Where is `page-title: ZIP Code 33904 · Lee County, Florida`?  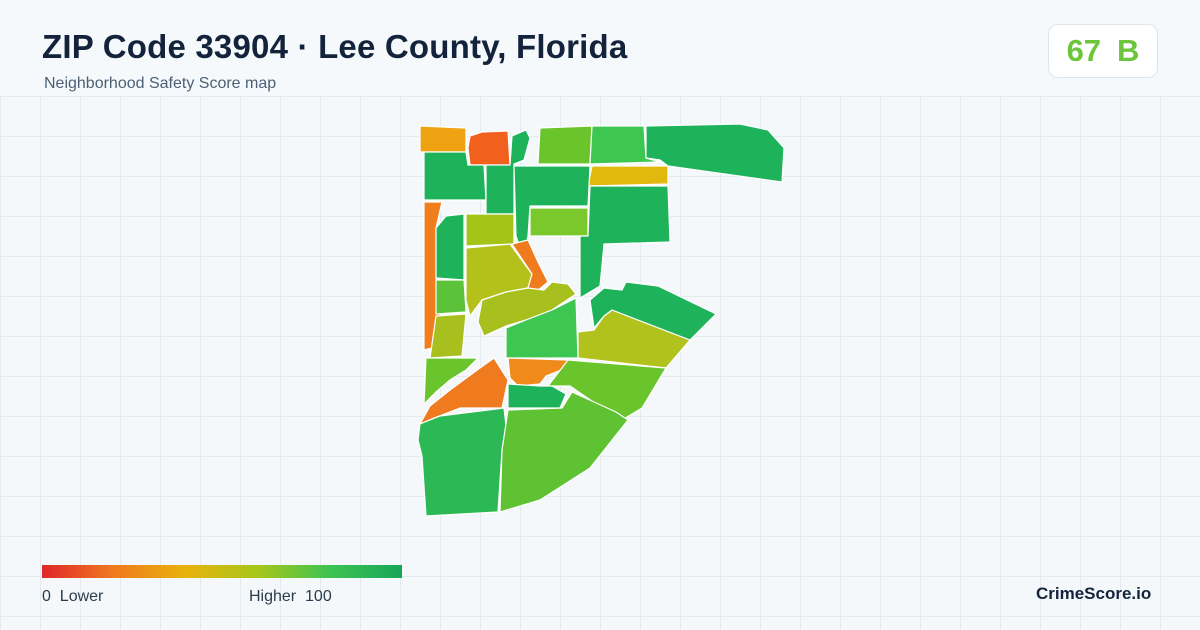
page-title: ZIP Code 33904 · Lee County, Florida is located at coordinates (335, 46).